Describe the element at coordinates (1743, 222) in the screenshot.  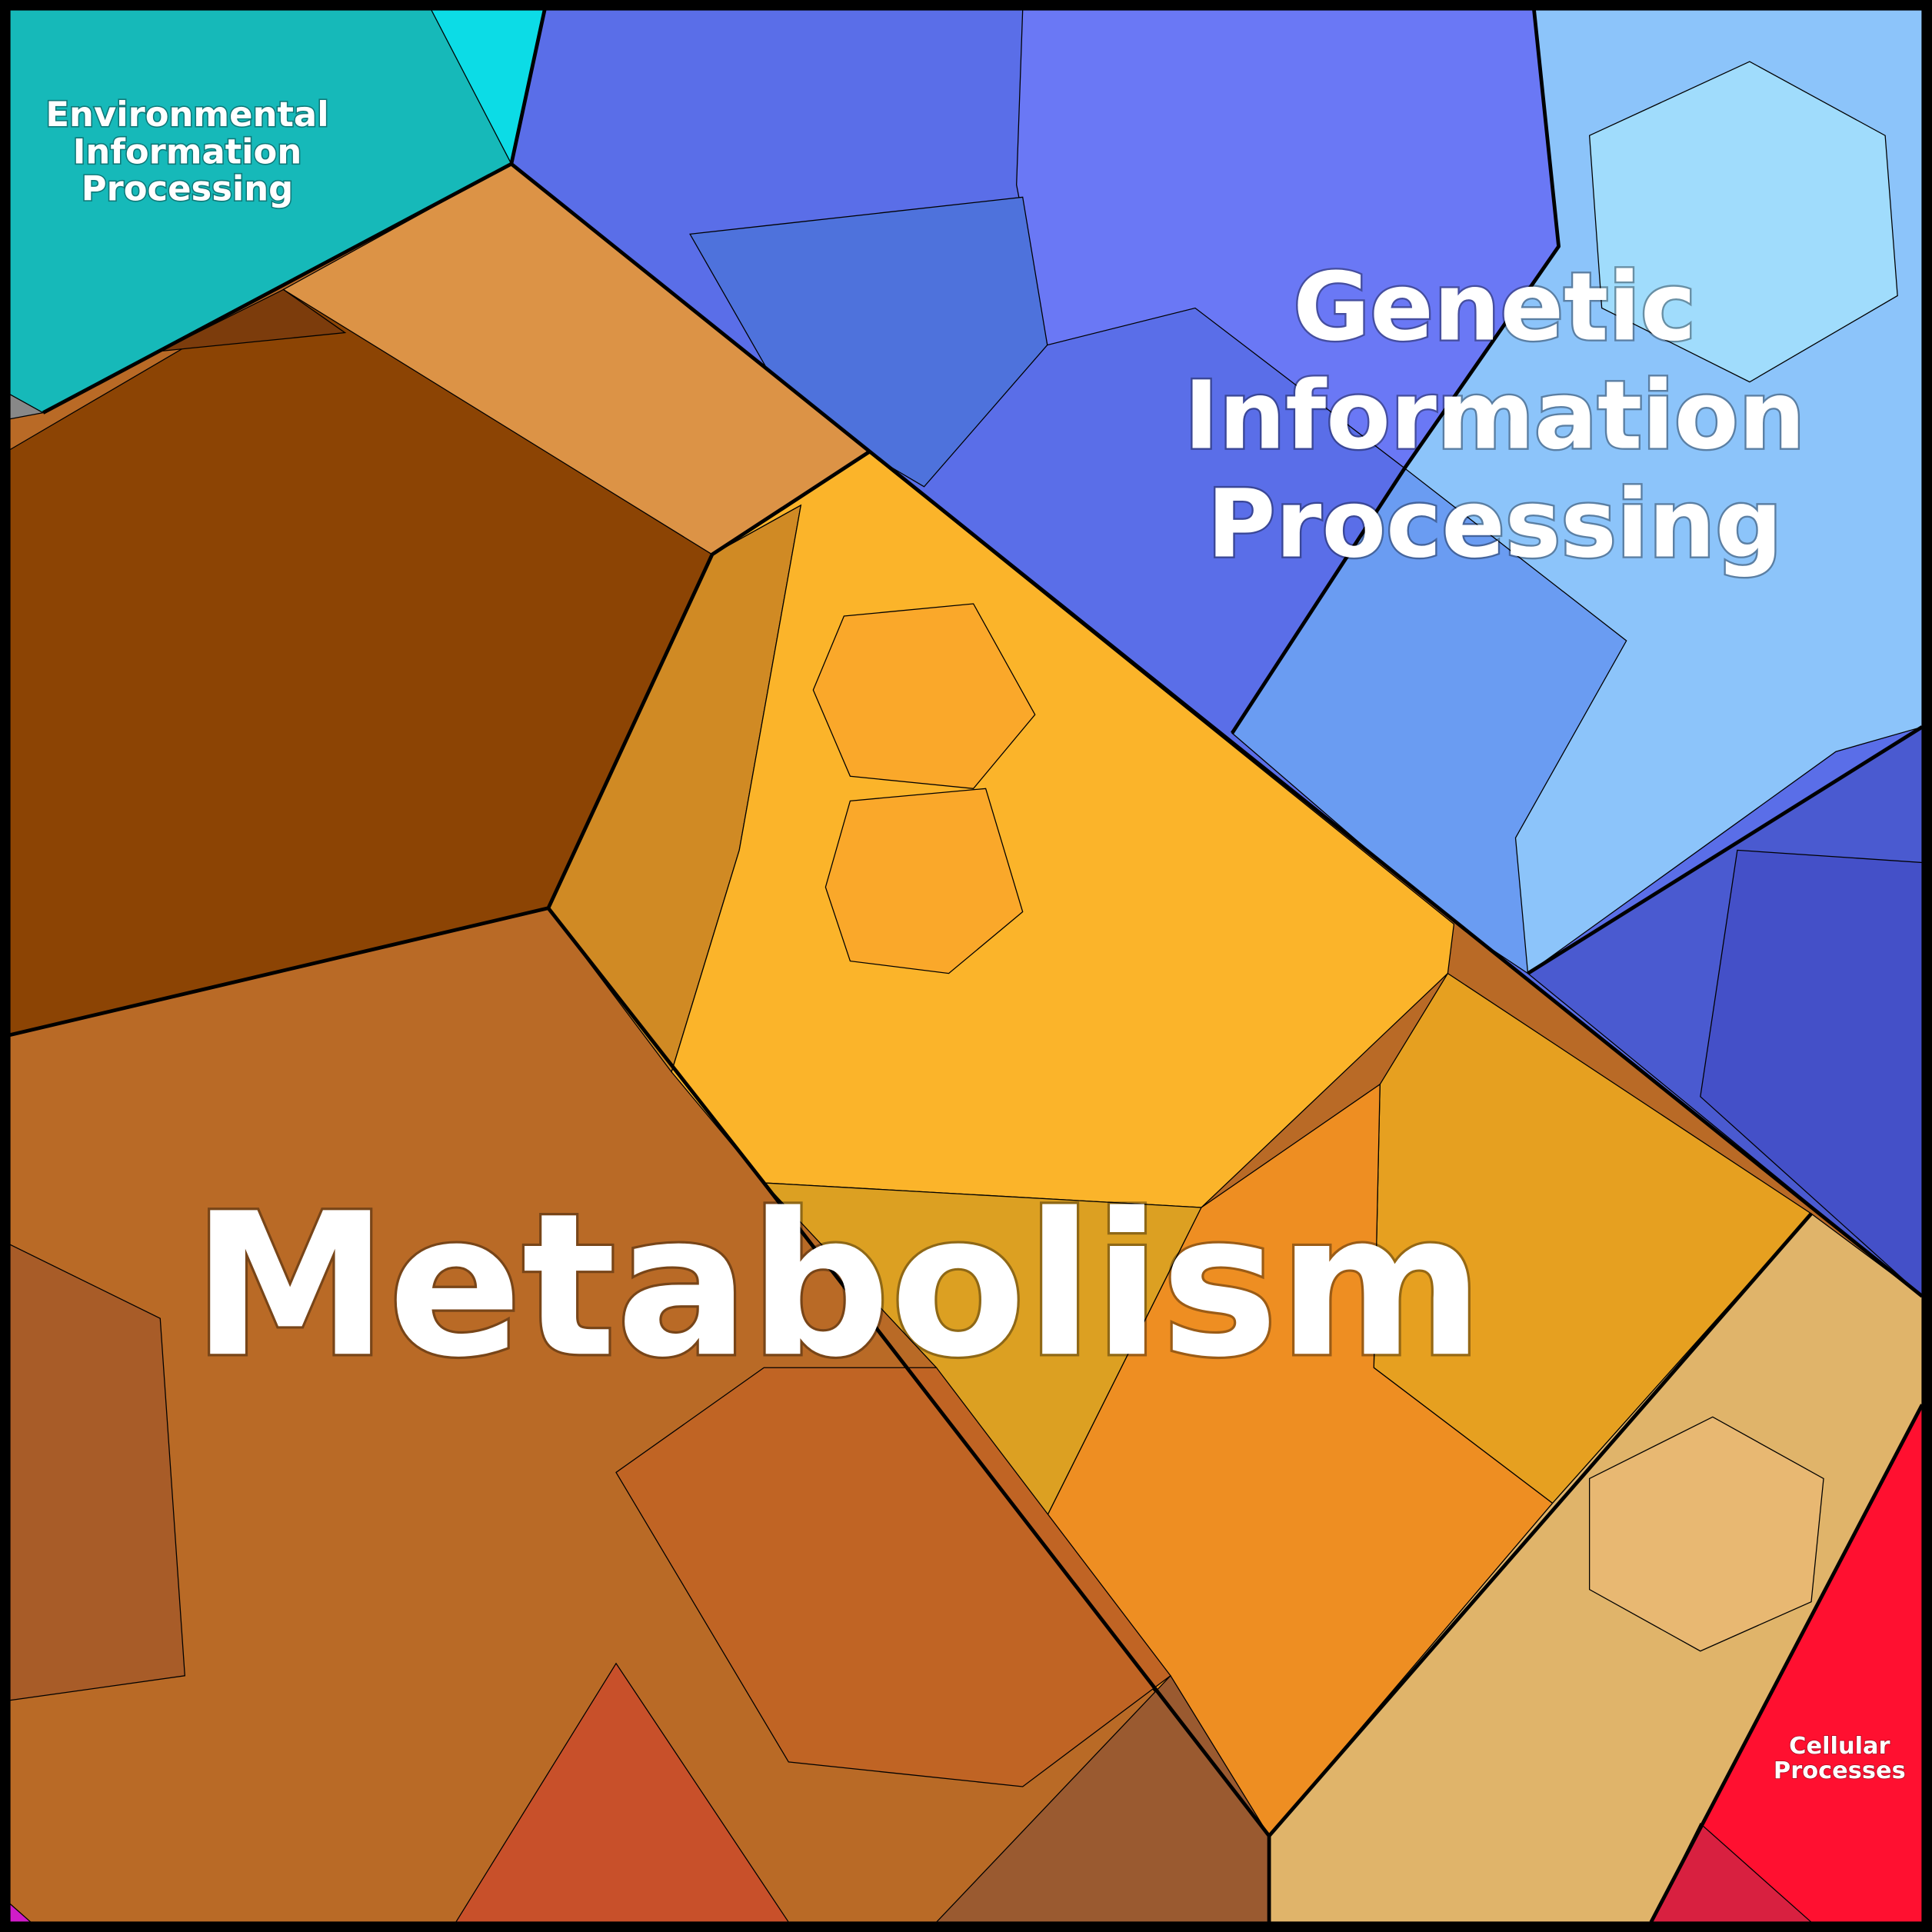
I see `genetic-cell` at that location.